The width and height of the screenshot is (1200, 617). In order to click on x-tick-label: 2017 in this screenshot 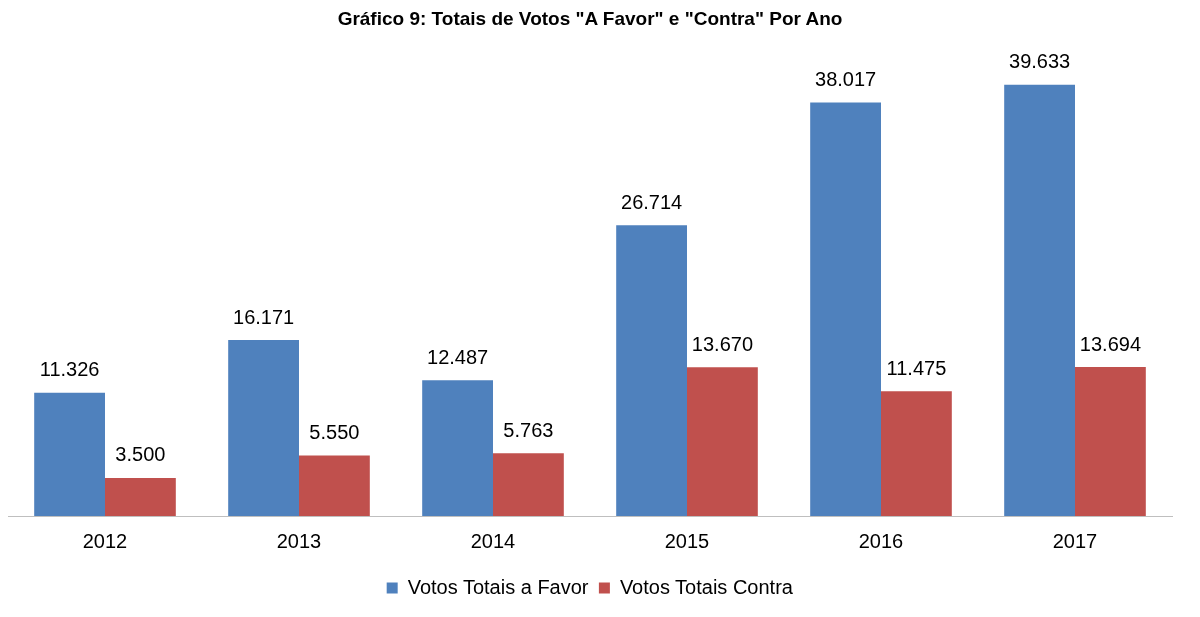, I will do `click(1075, 540)`.